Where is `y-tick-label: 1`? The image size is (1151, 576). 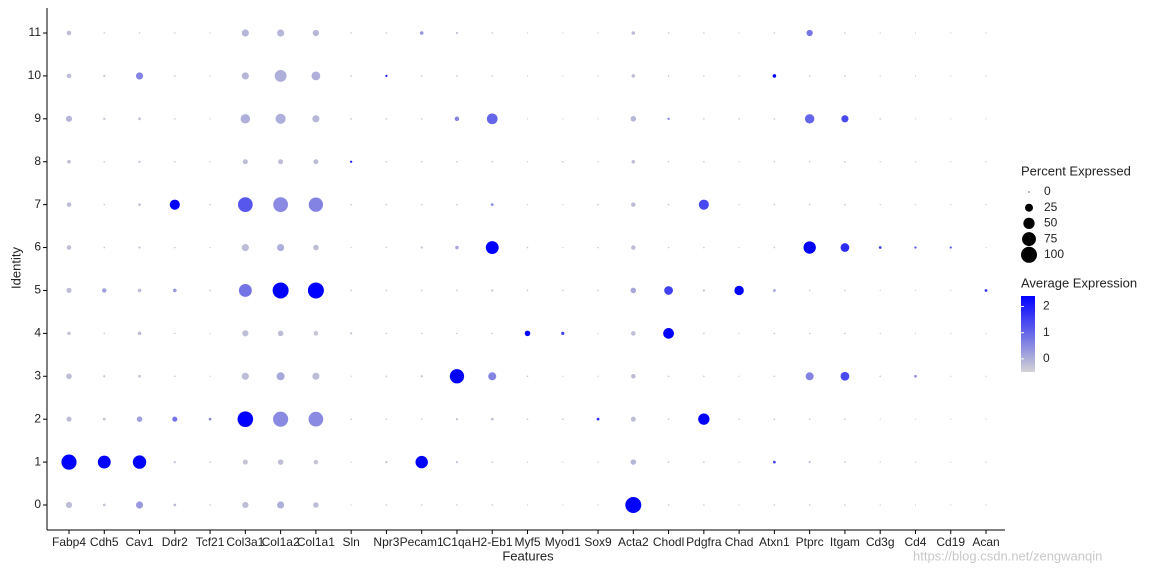
y-tick-label: 1 is located at coordinates (37, 461).